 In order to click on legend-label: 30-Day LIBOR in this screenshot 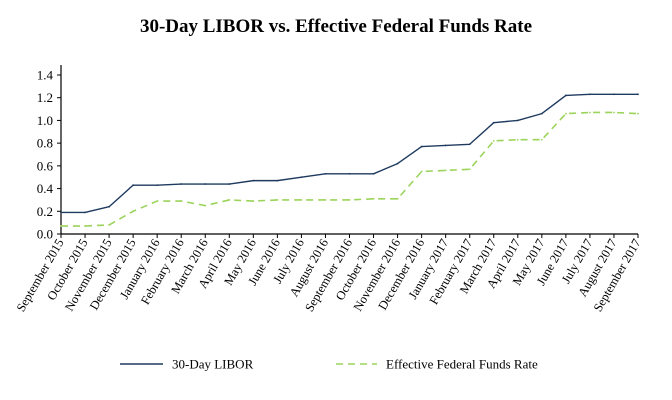, I will do `click(213, 364)`.